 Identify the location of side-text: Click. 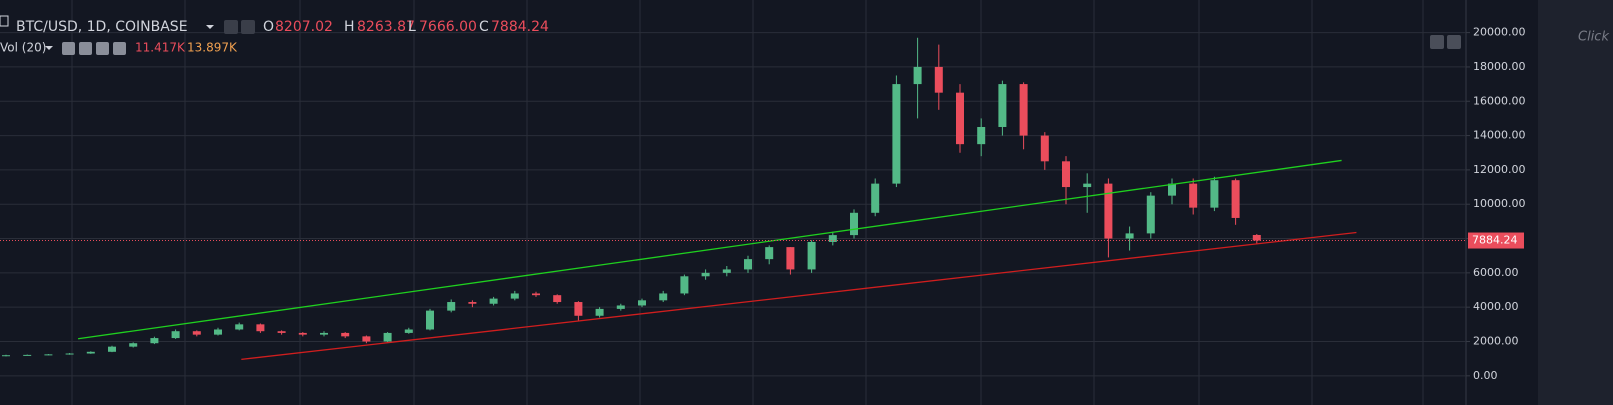
(1593, 37).